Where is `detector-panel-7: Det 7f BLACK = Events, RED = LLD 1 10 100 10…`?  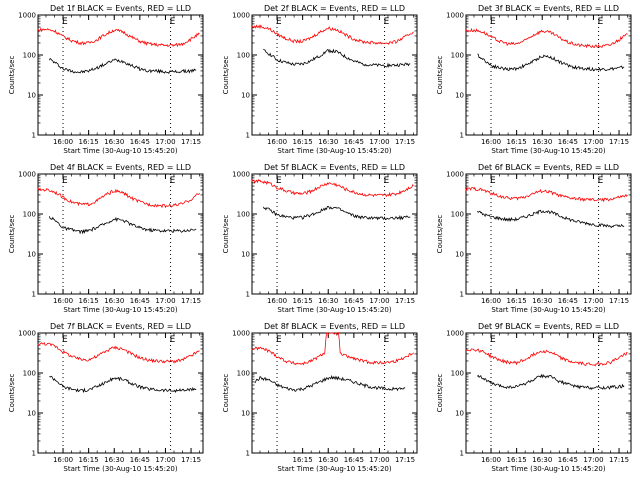 detector-panel-7: Det 7f BLACK = Events, RED = LLD 1 10 100 10… is located at coordinates (106, 397).